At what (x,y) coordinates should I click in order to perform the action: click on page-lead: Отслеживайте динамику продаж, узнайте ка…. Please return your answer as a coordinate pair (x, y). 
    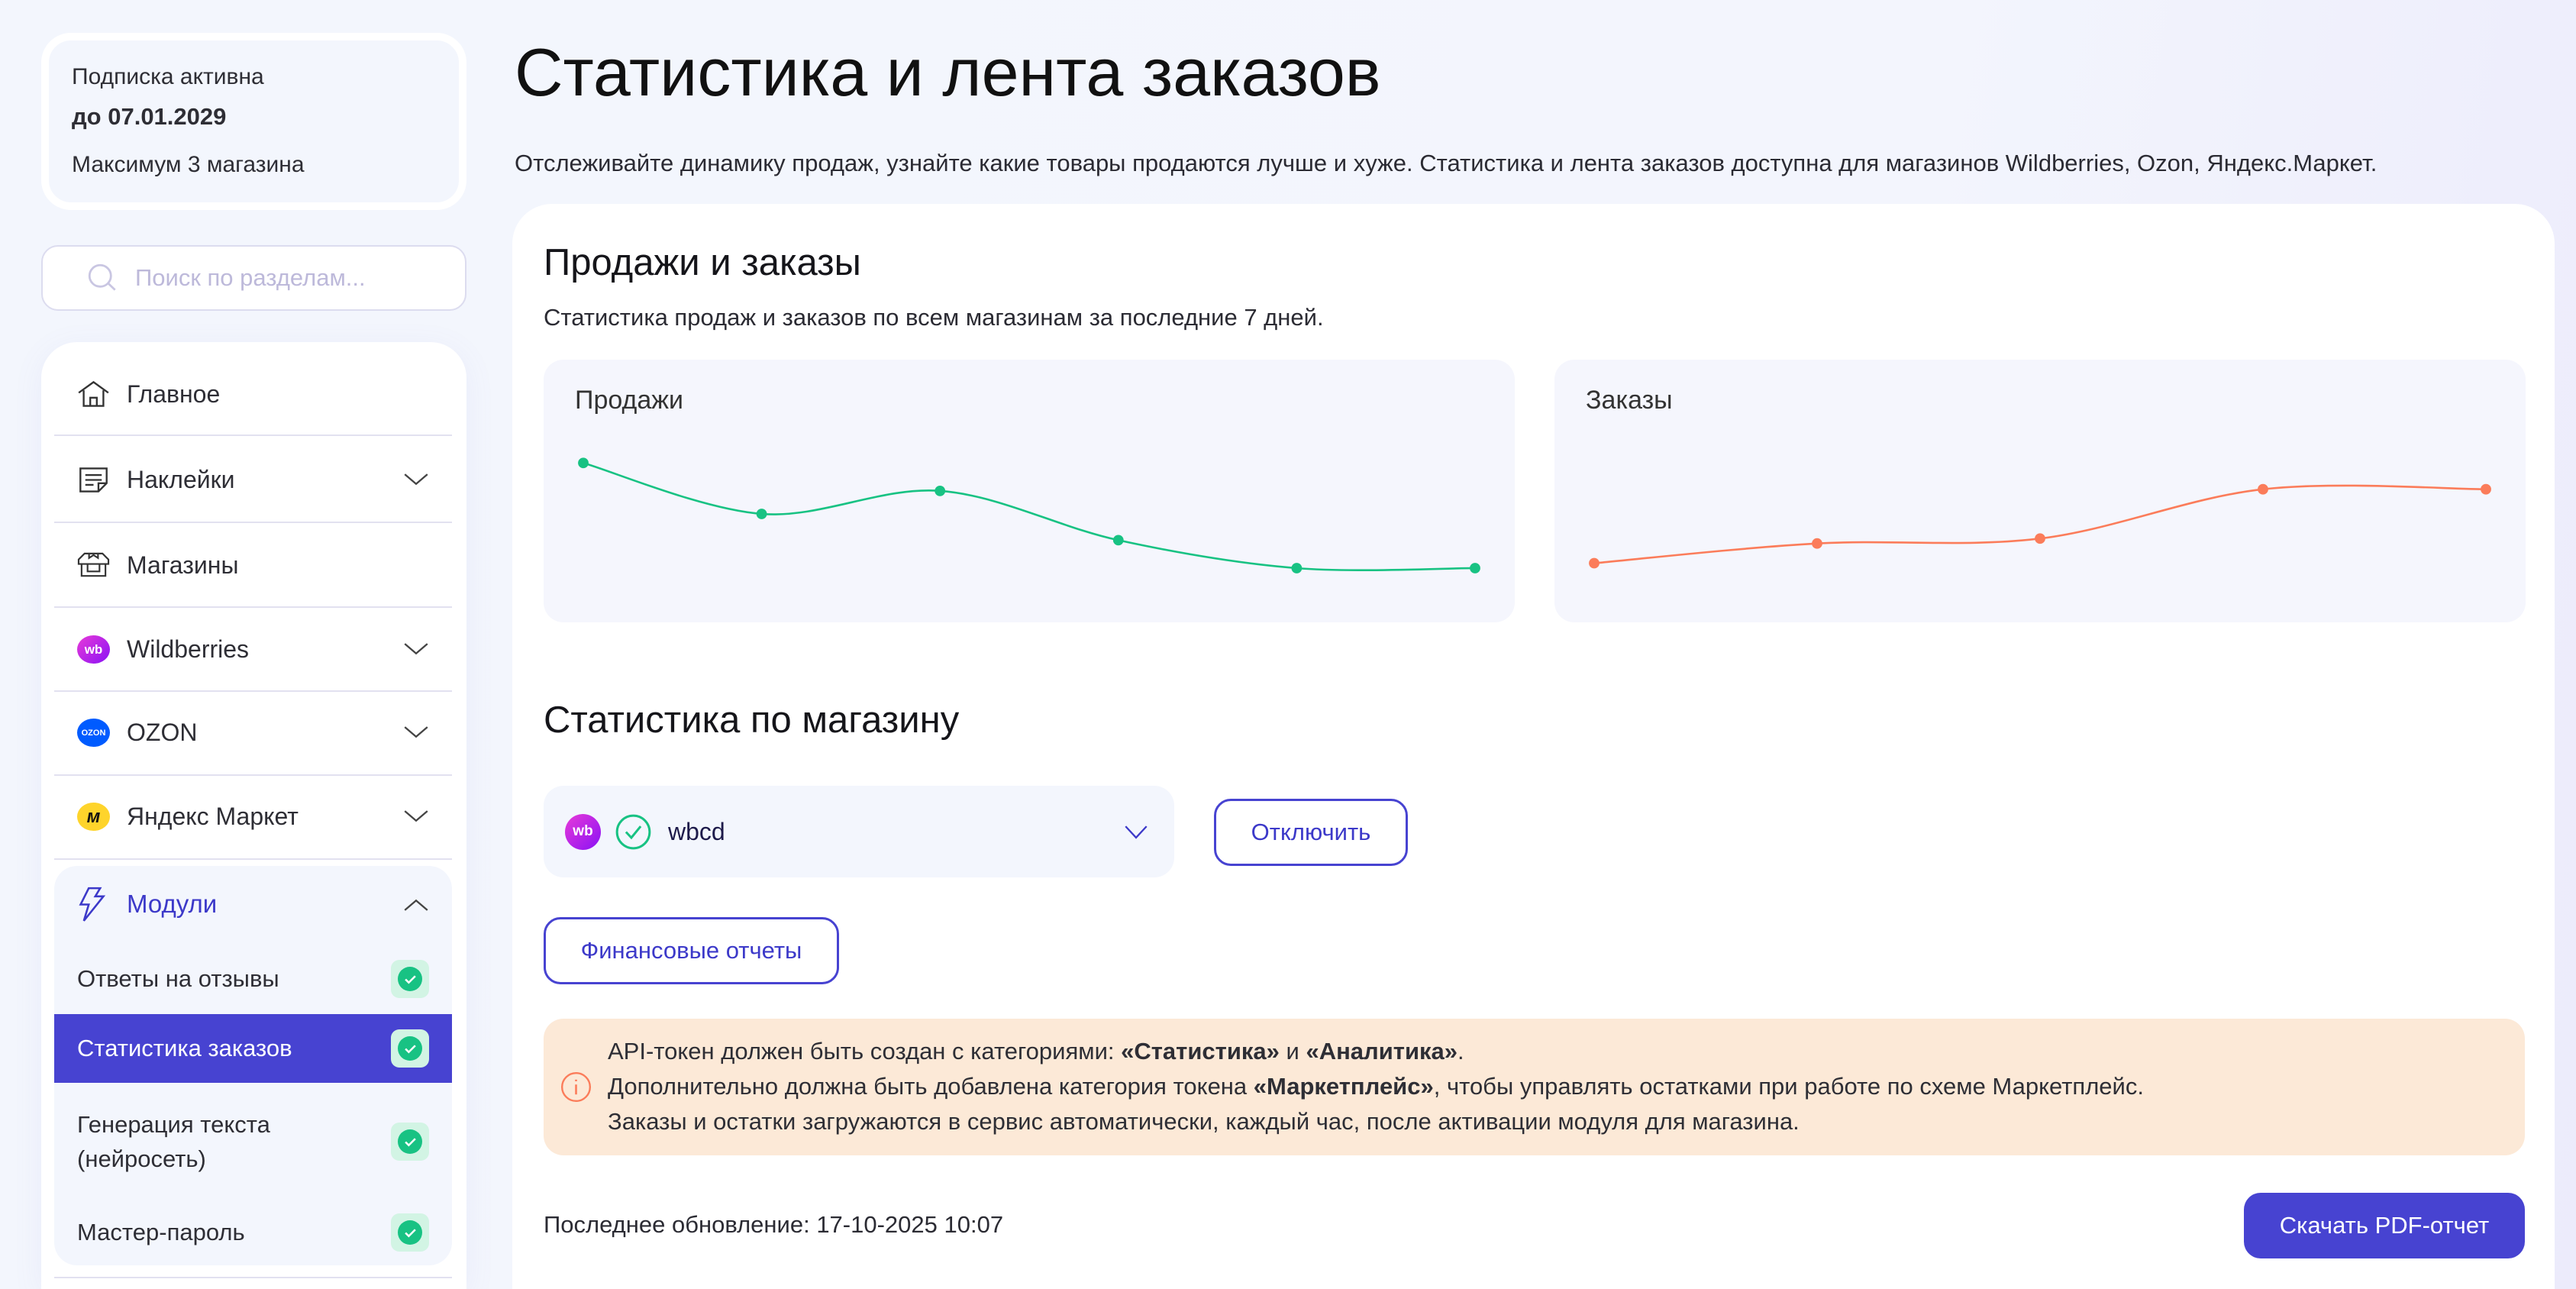
    Looking at the image, I should click on (1446, 163).